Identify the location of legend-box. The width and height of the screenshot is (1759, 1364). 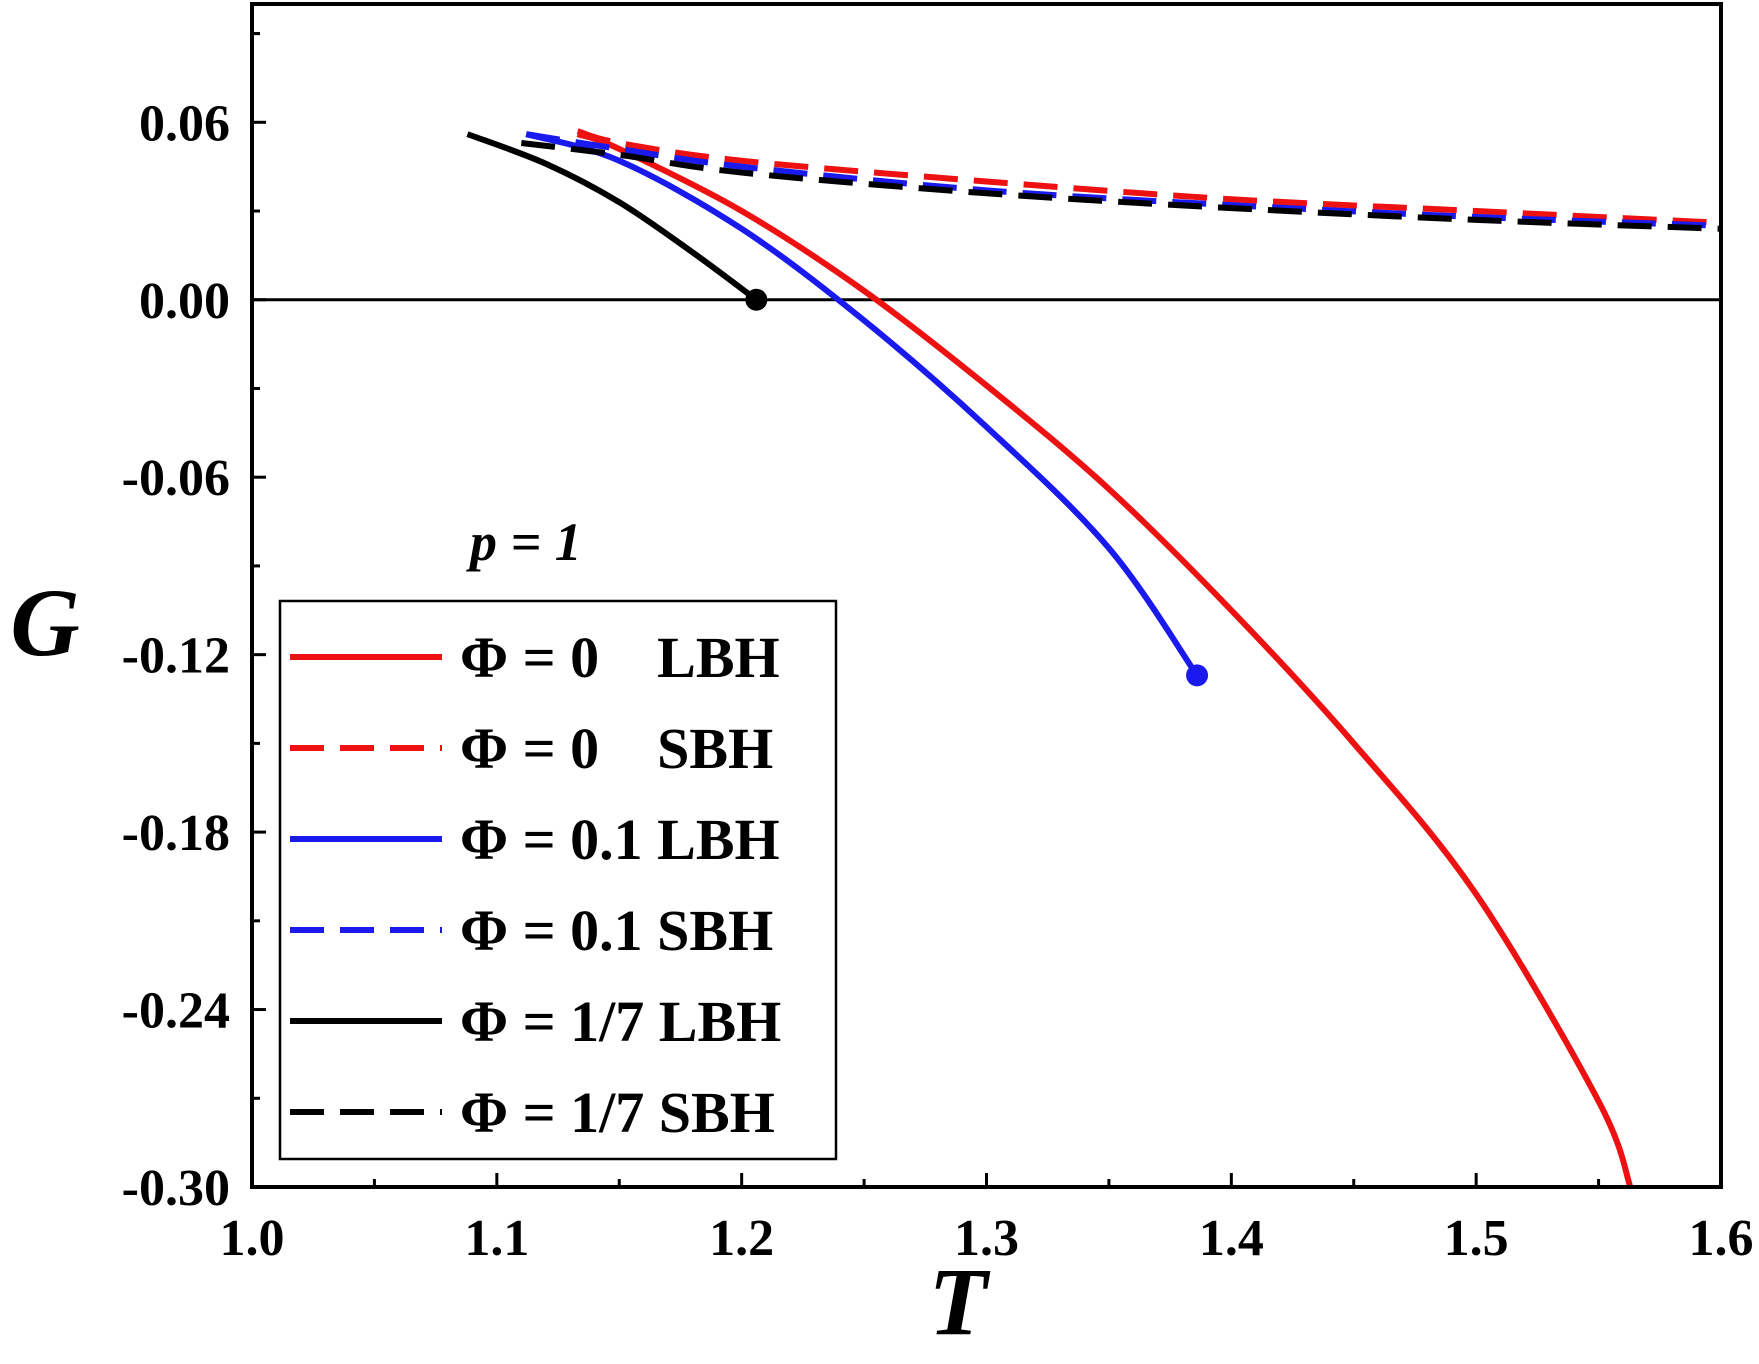
(558, 880).